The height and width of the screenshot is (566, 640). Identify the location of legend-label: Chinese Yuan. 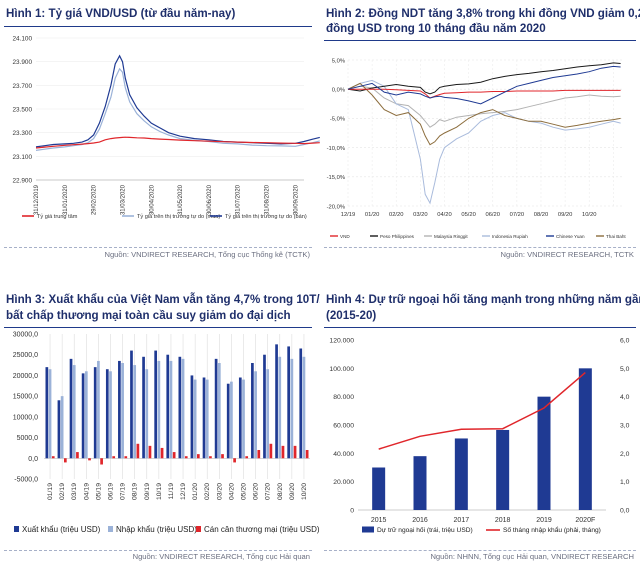
(570, 236).